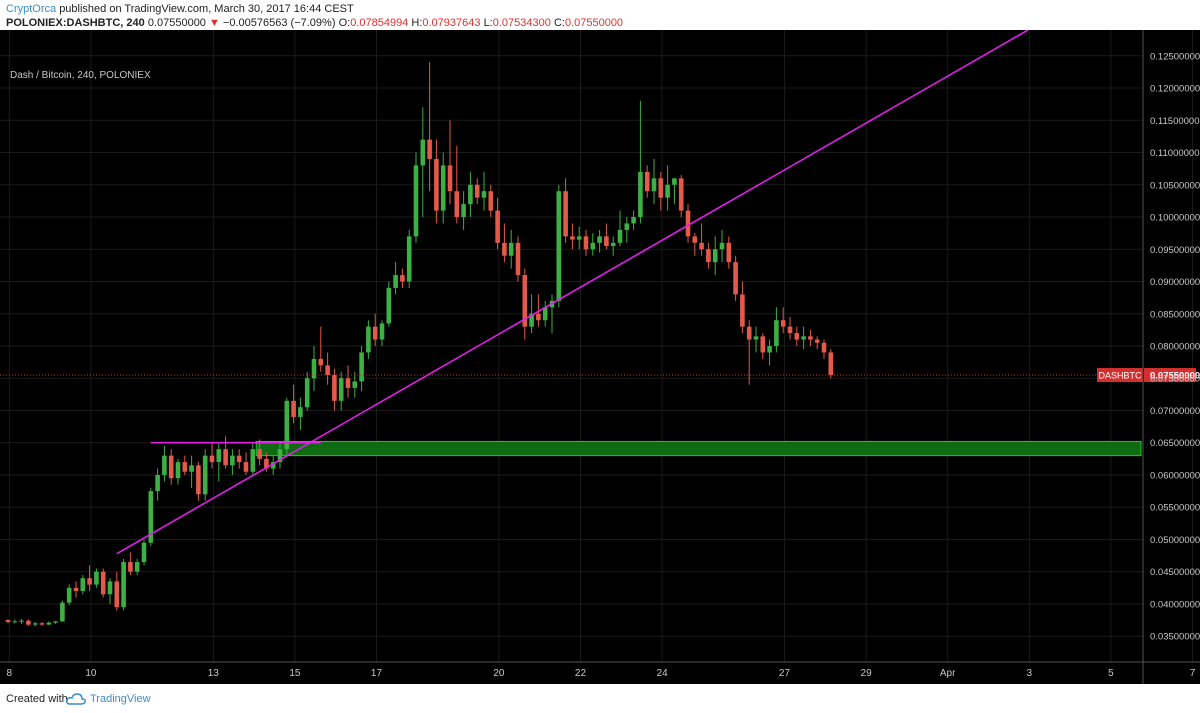  I want to click on x-tick-label: 7, so click(1193, 673).